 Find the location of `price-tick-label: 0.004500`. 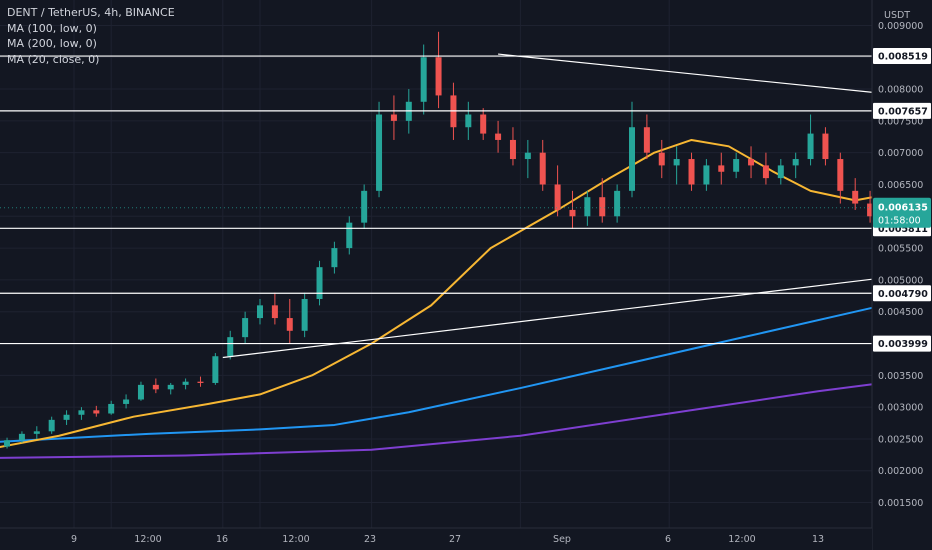

price-tick-label: 0.004500 is located at coordinates (900, 312).